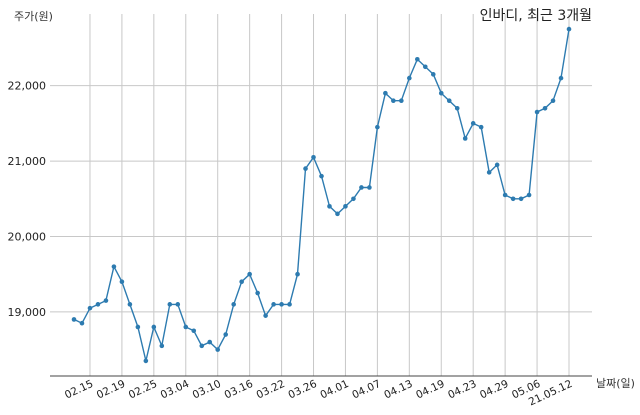 The width and height of the screenshot is (640, 415). I want to click on x-tick-label: 04.19, so click(430, 390).